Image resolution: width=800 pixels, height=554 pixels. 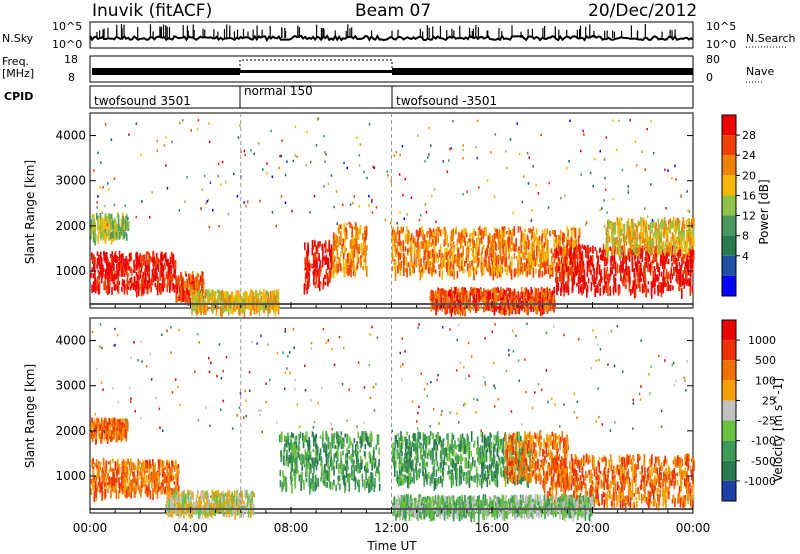 I want to click on y-tick-label: 3000, so click(x=70, y=181).